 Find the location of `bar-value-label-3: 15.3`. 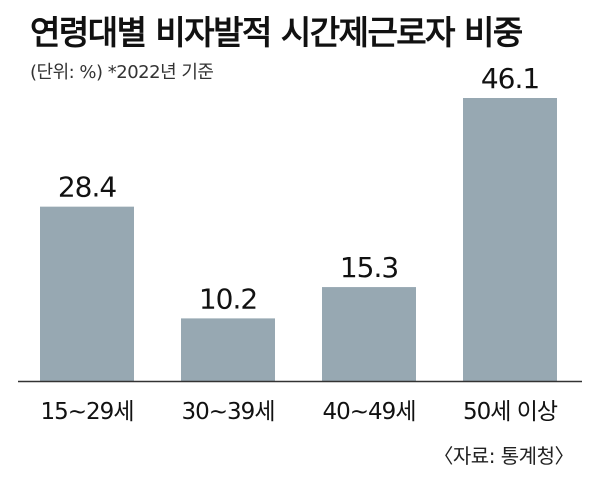

bar-value-label-3: 15.3 is located at coordinates (369, 267).